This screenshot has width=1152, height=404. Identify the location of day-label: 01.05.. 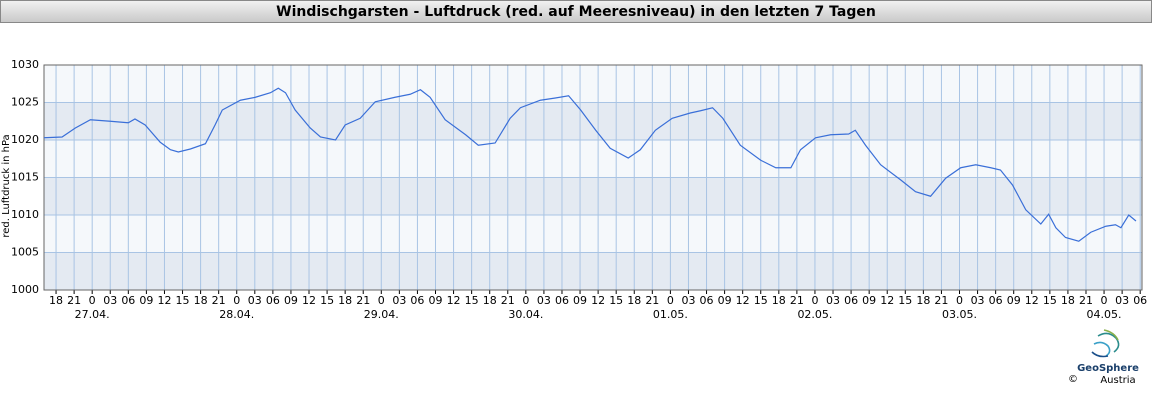
(670, 314).